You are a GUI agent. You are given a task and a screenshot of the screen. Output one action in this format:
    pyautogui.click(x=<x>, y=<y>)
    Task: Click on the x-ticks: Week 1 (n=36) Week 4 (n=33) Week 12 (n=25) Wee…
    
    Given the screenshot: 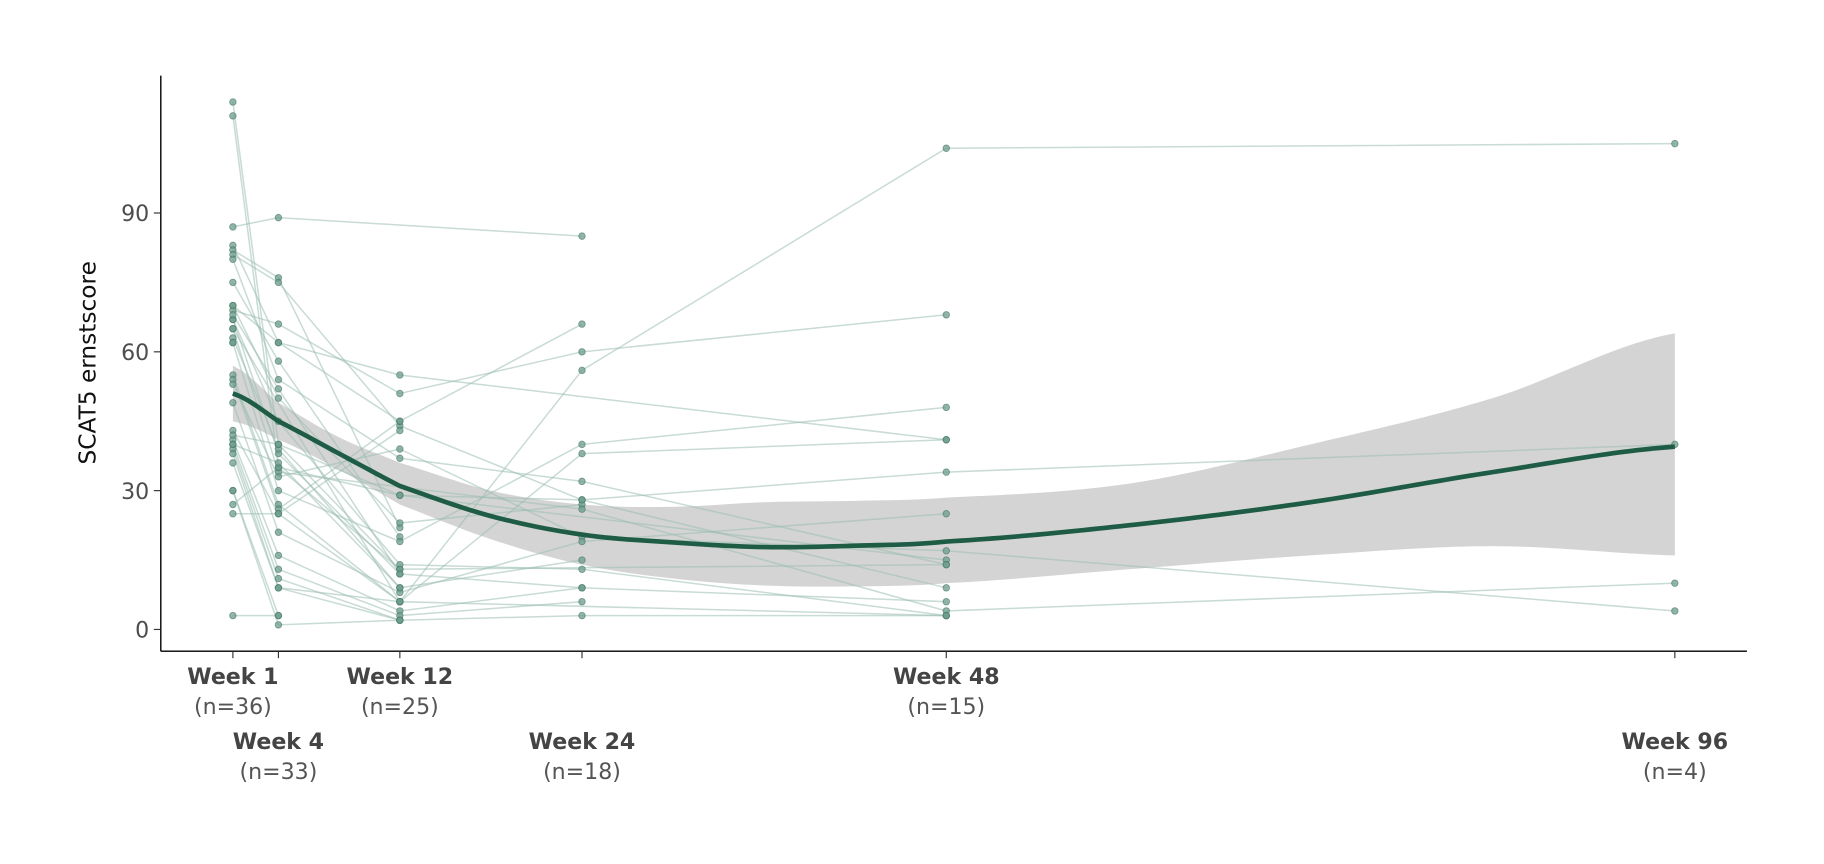 What is the action you would take?
    pyautogui.click(x=957, y=718)
    